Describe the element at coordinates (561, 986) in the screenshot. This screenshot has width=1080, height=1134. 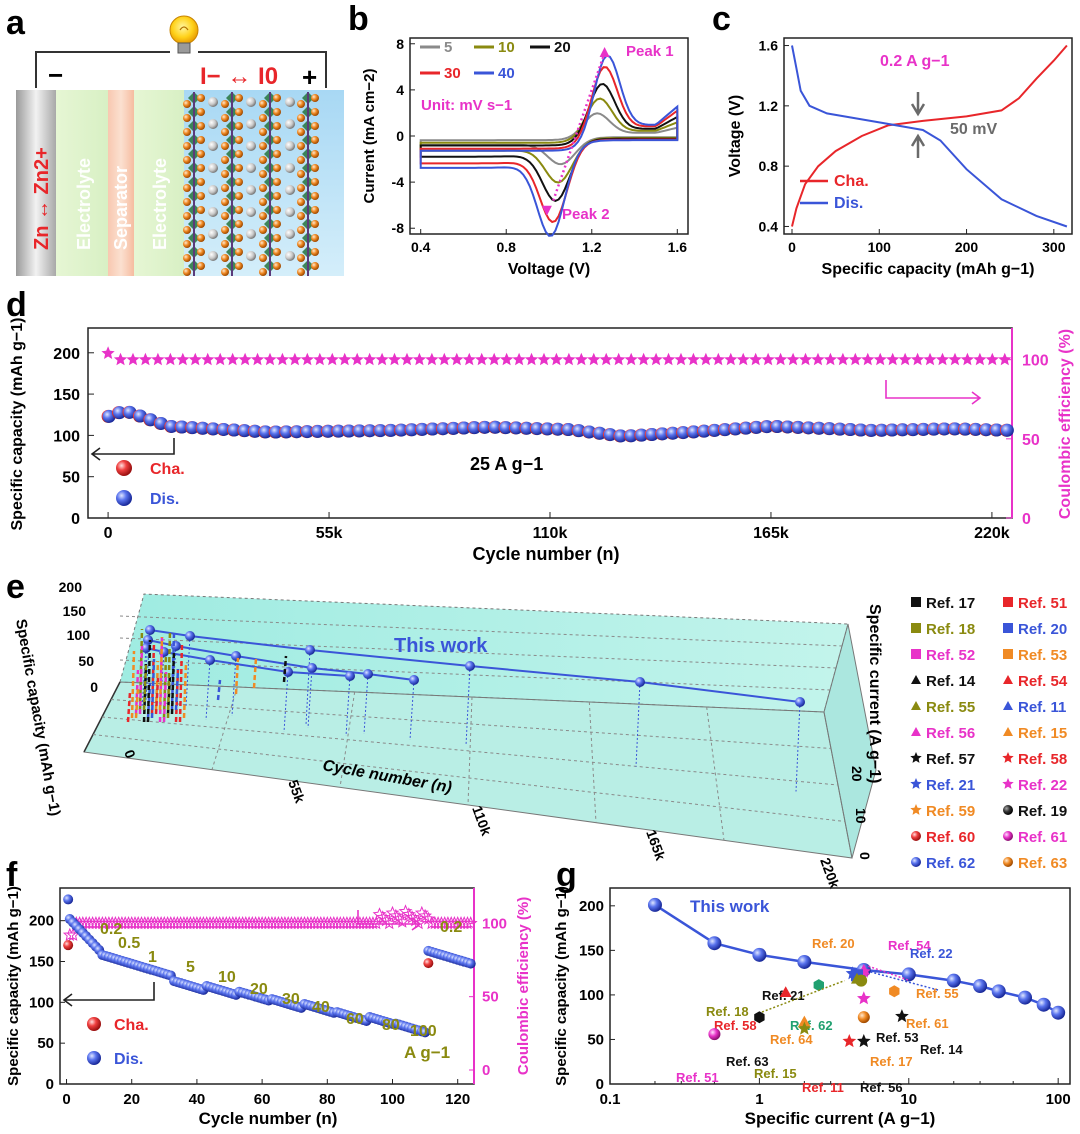
I see `g-ylabel: Specific capacity (mAh g−1)` at that location.